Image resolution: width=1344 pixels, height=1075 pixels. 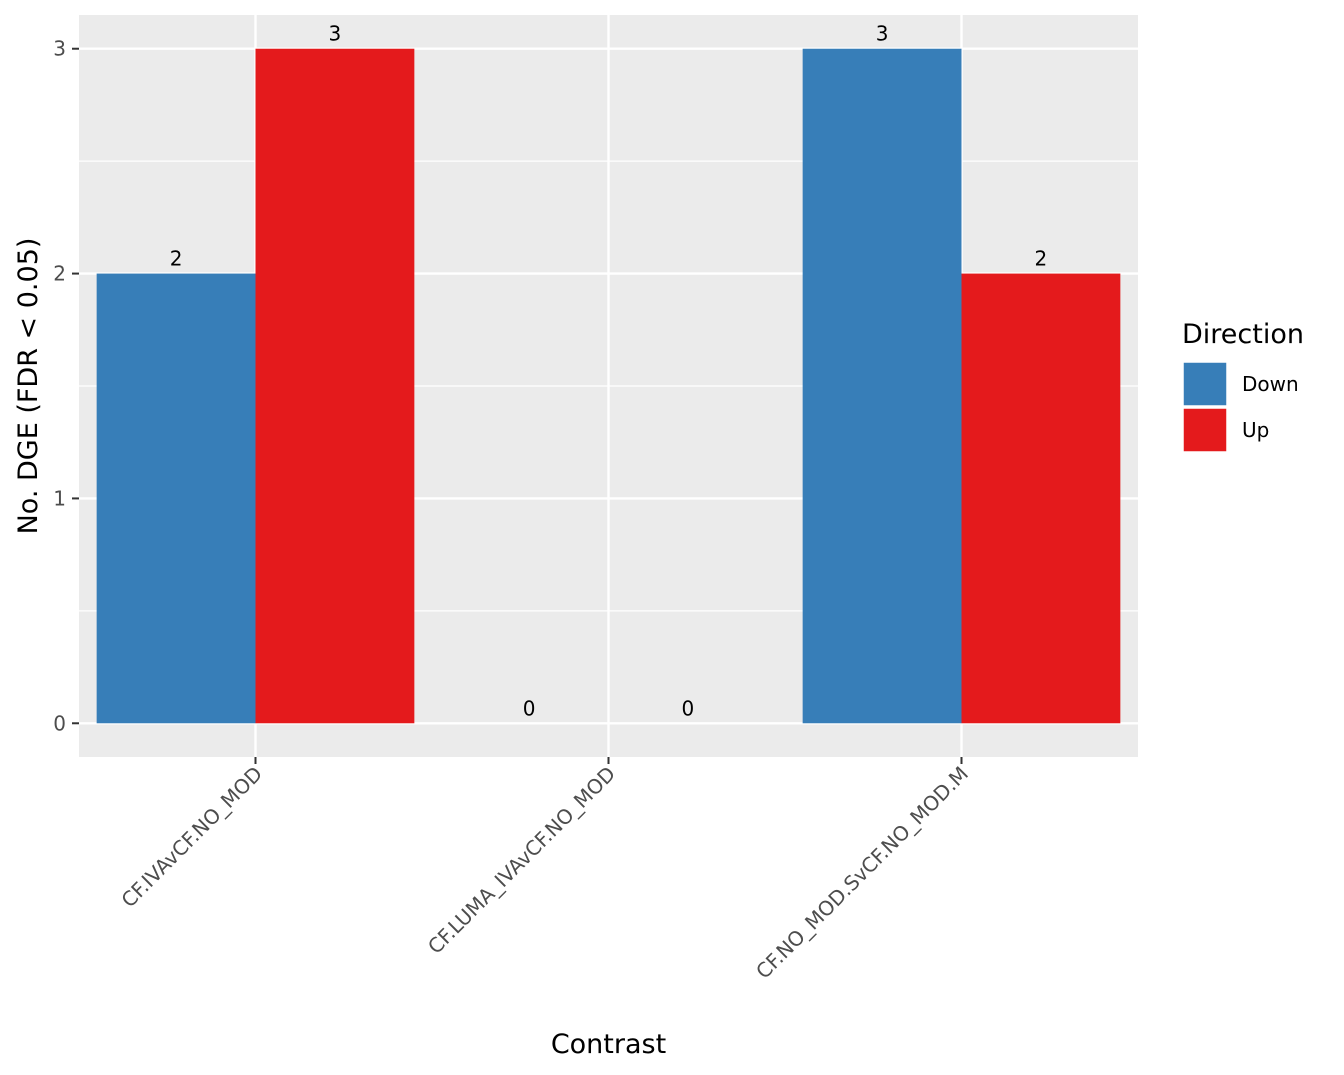 I want to click on legend-label-down: Down, so click(x=1270, y=384).